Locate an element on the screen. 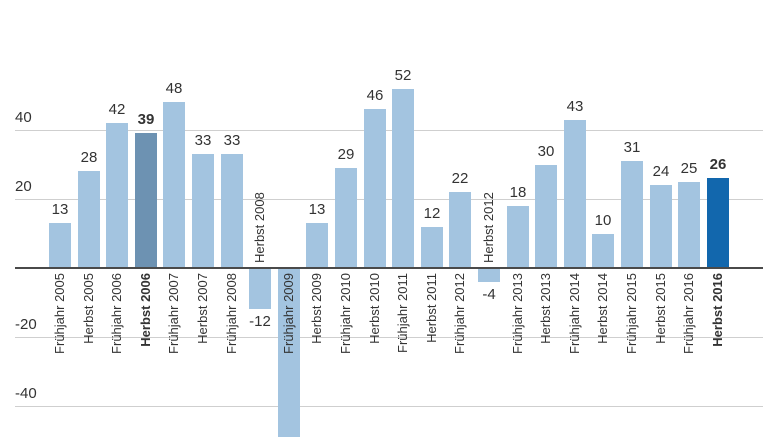 This screenshot has width=777, height=437. bar-value-label: 42 is located at coordinates (117, 109).